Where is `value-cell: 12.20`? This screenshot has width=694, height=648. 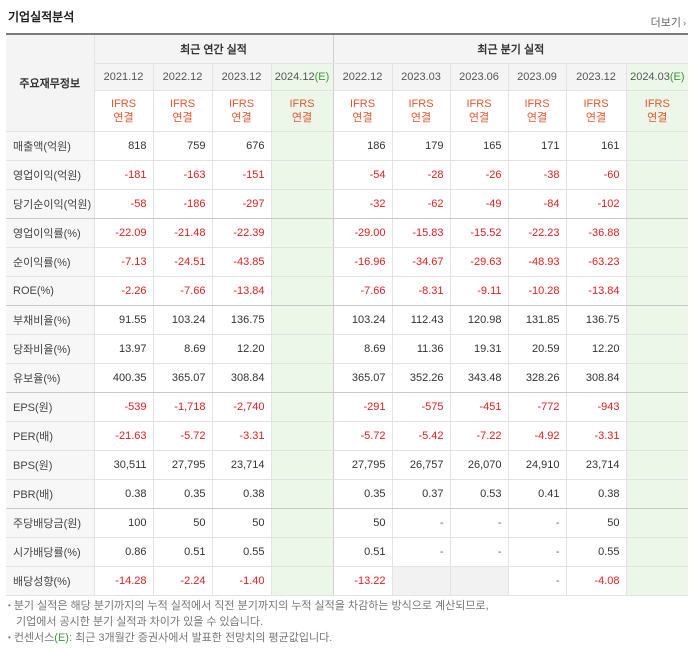 value-cell: 12.20 is located at coordinates (596, 349).